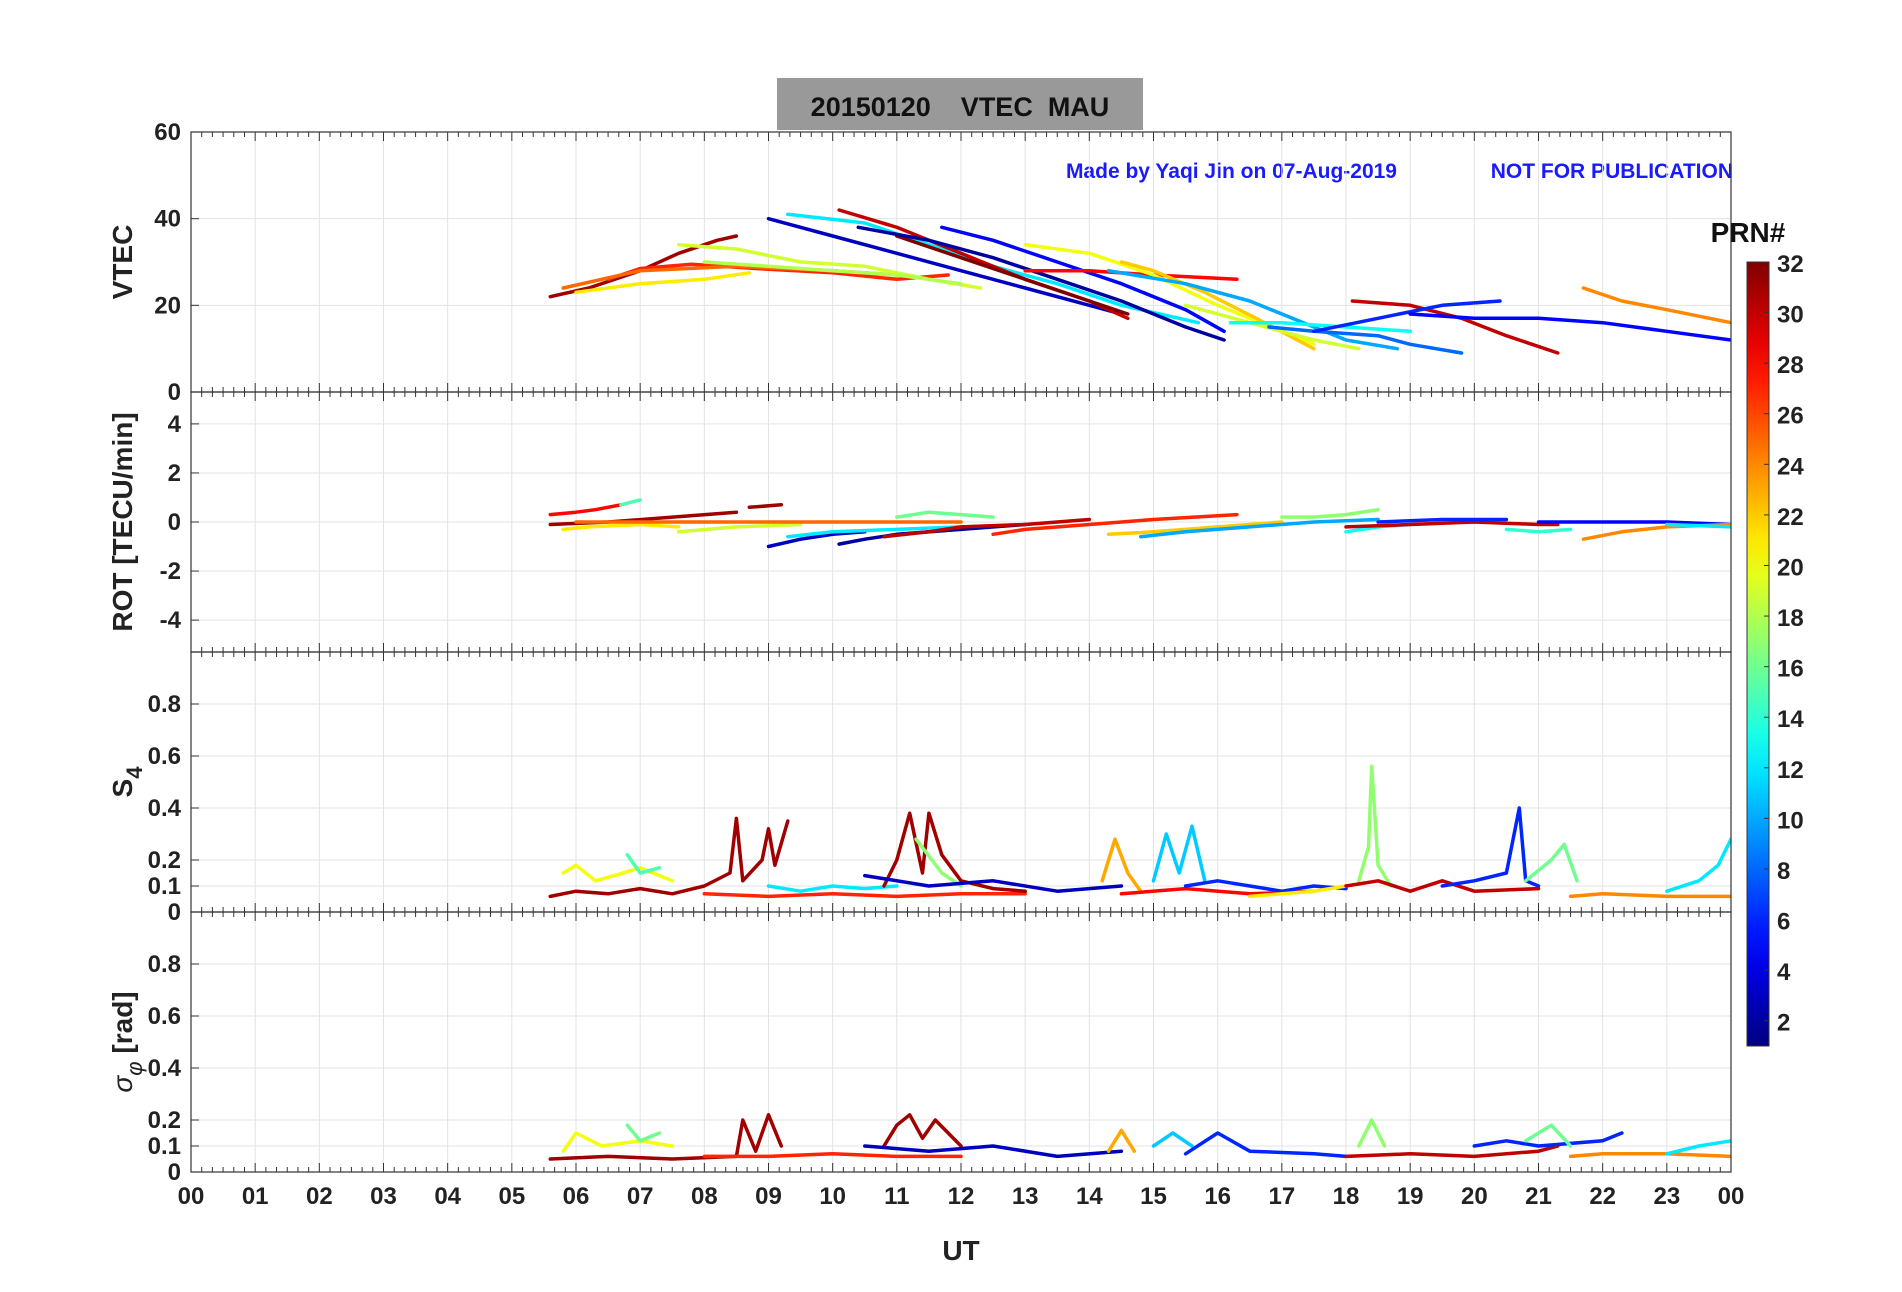  Describe the element at coordinates (175, 424) in the screenshot. I see `y-tick-label: 4` at that location.